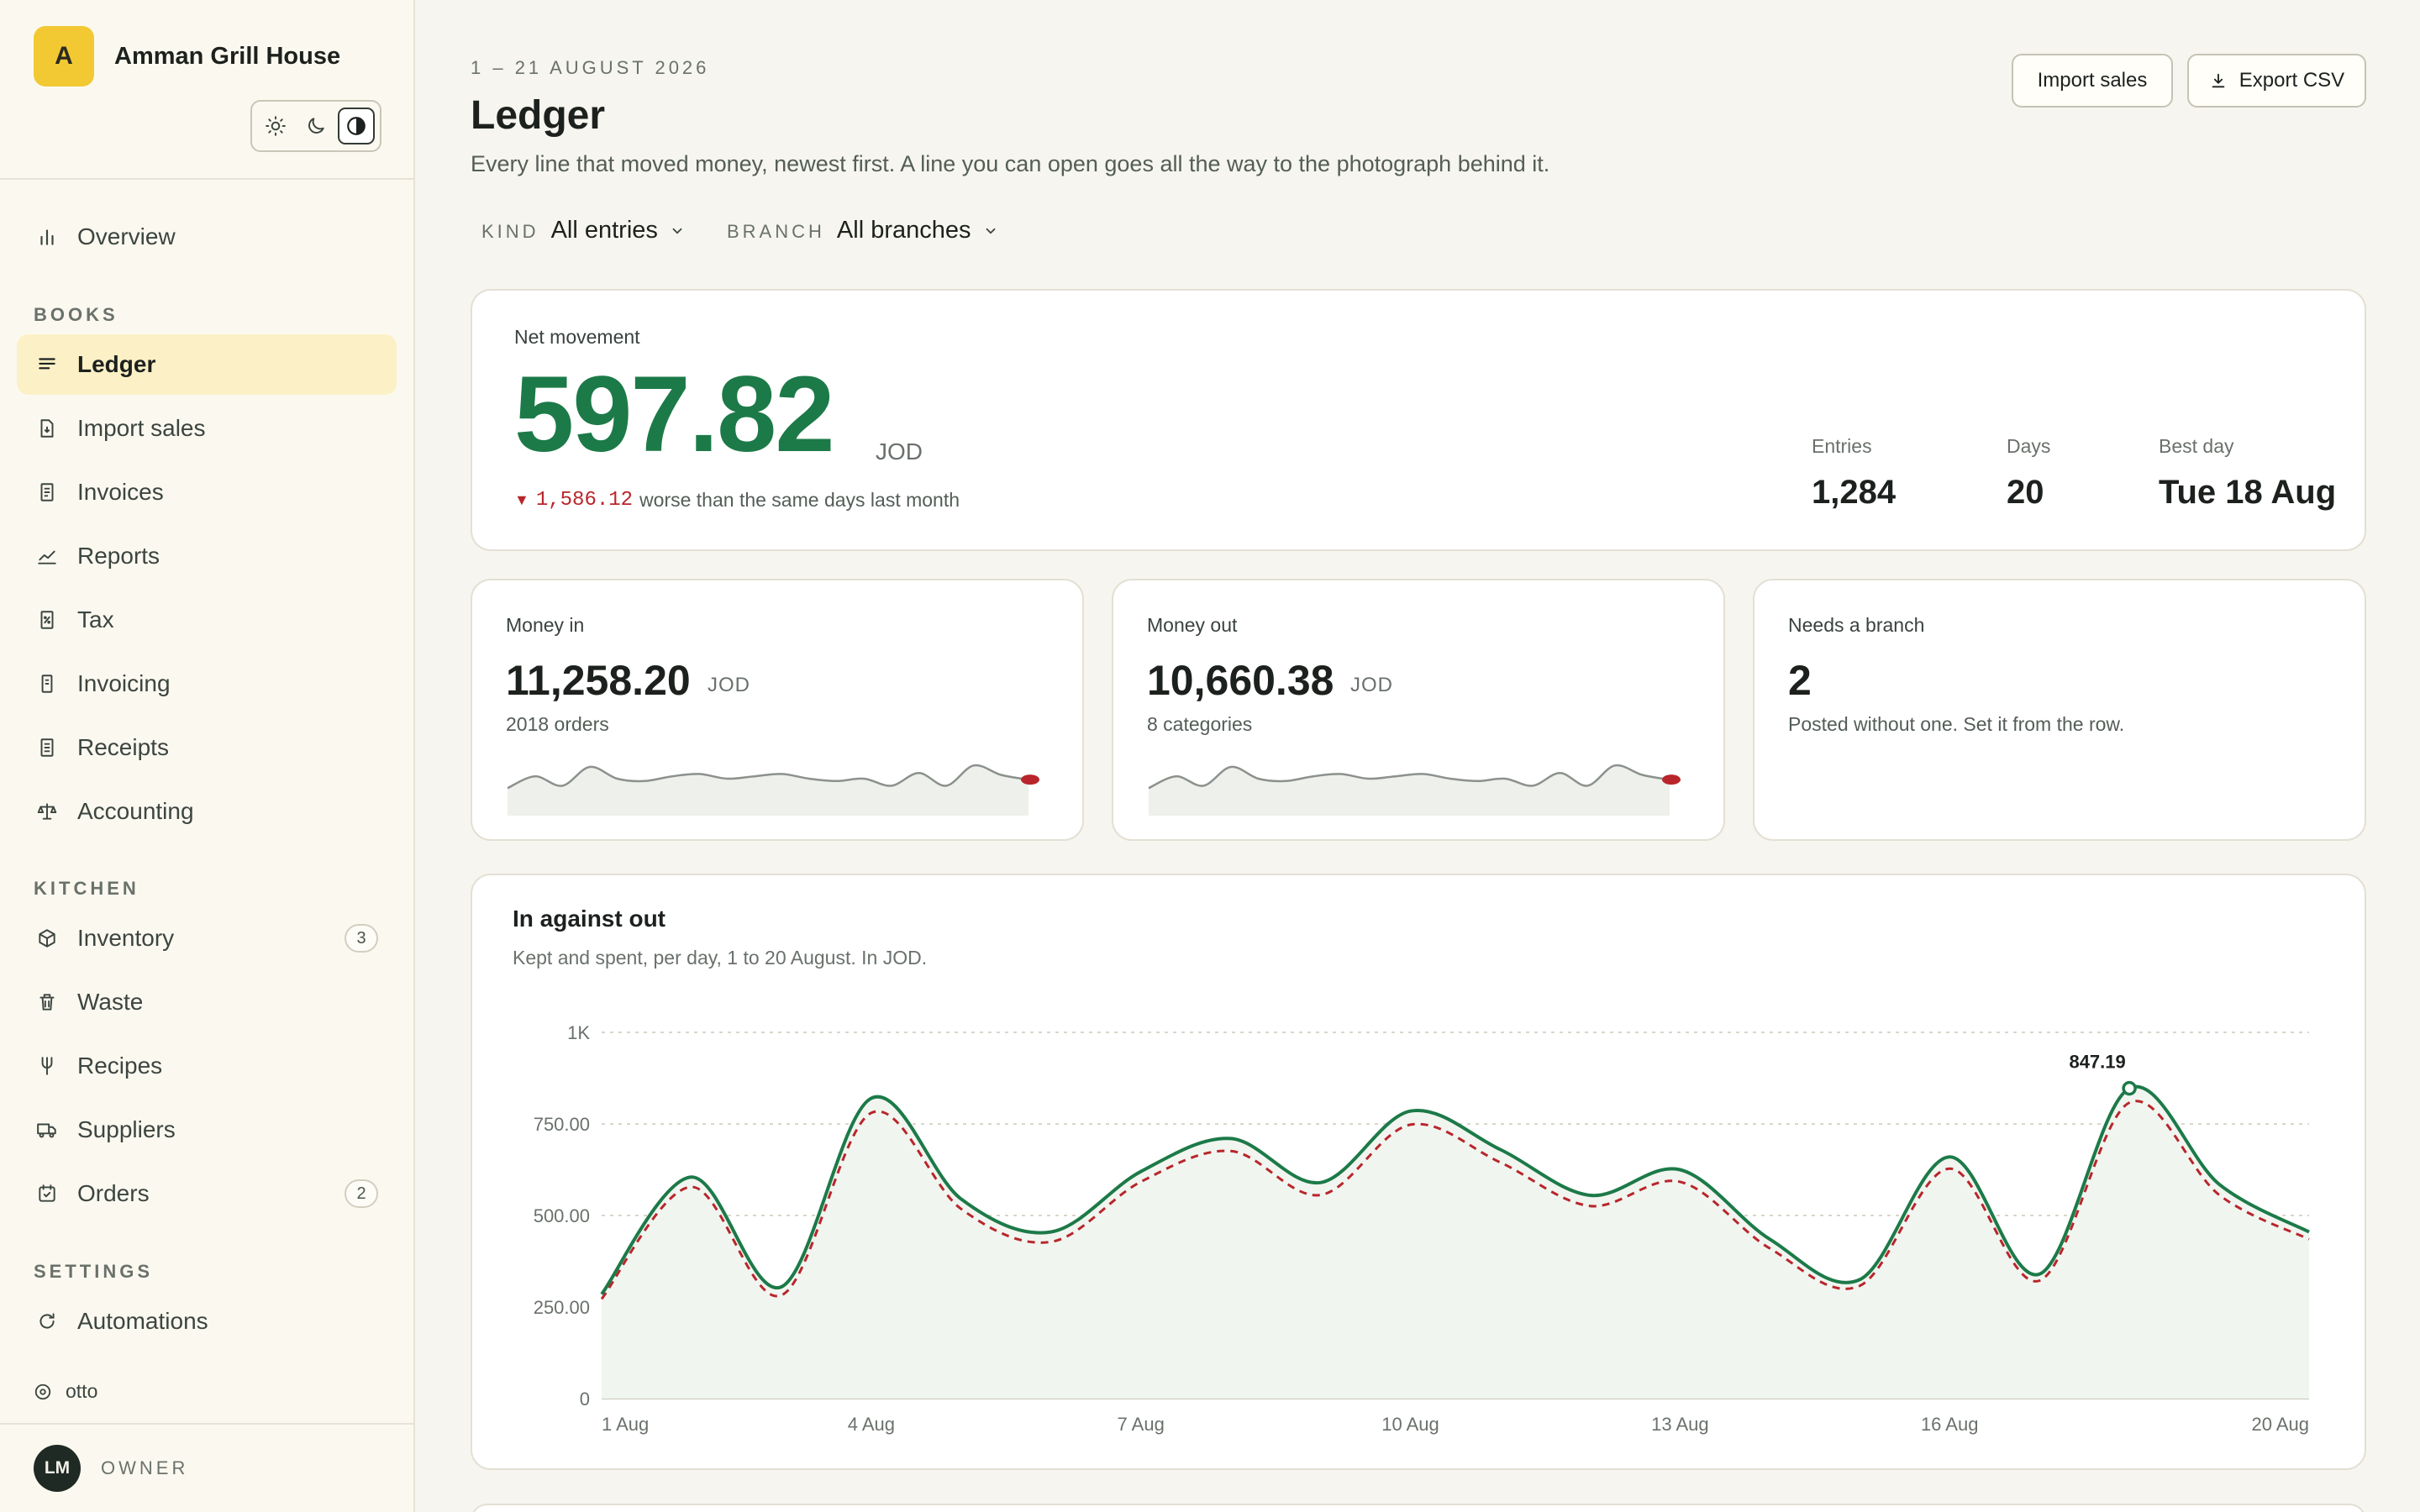 This screenshot has height=1512, width=2420. I want to click on nav-inventory: Inventory 3, so click(207, 938).